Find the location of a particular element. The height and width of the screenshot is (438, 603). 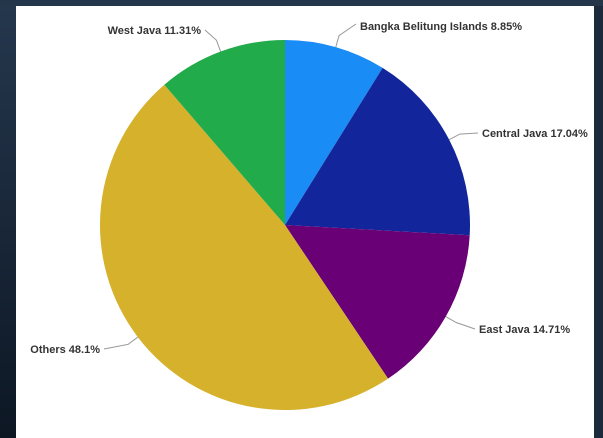

window-top-border is located at coordinates (301, 3).